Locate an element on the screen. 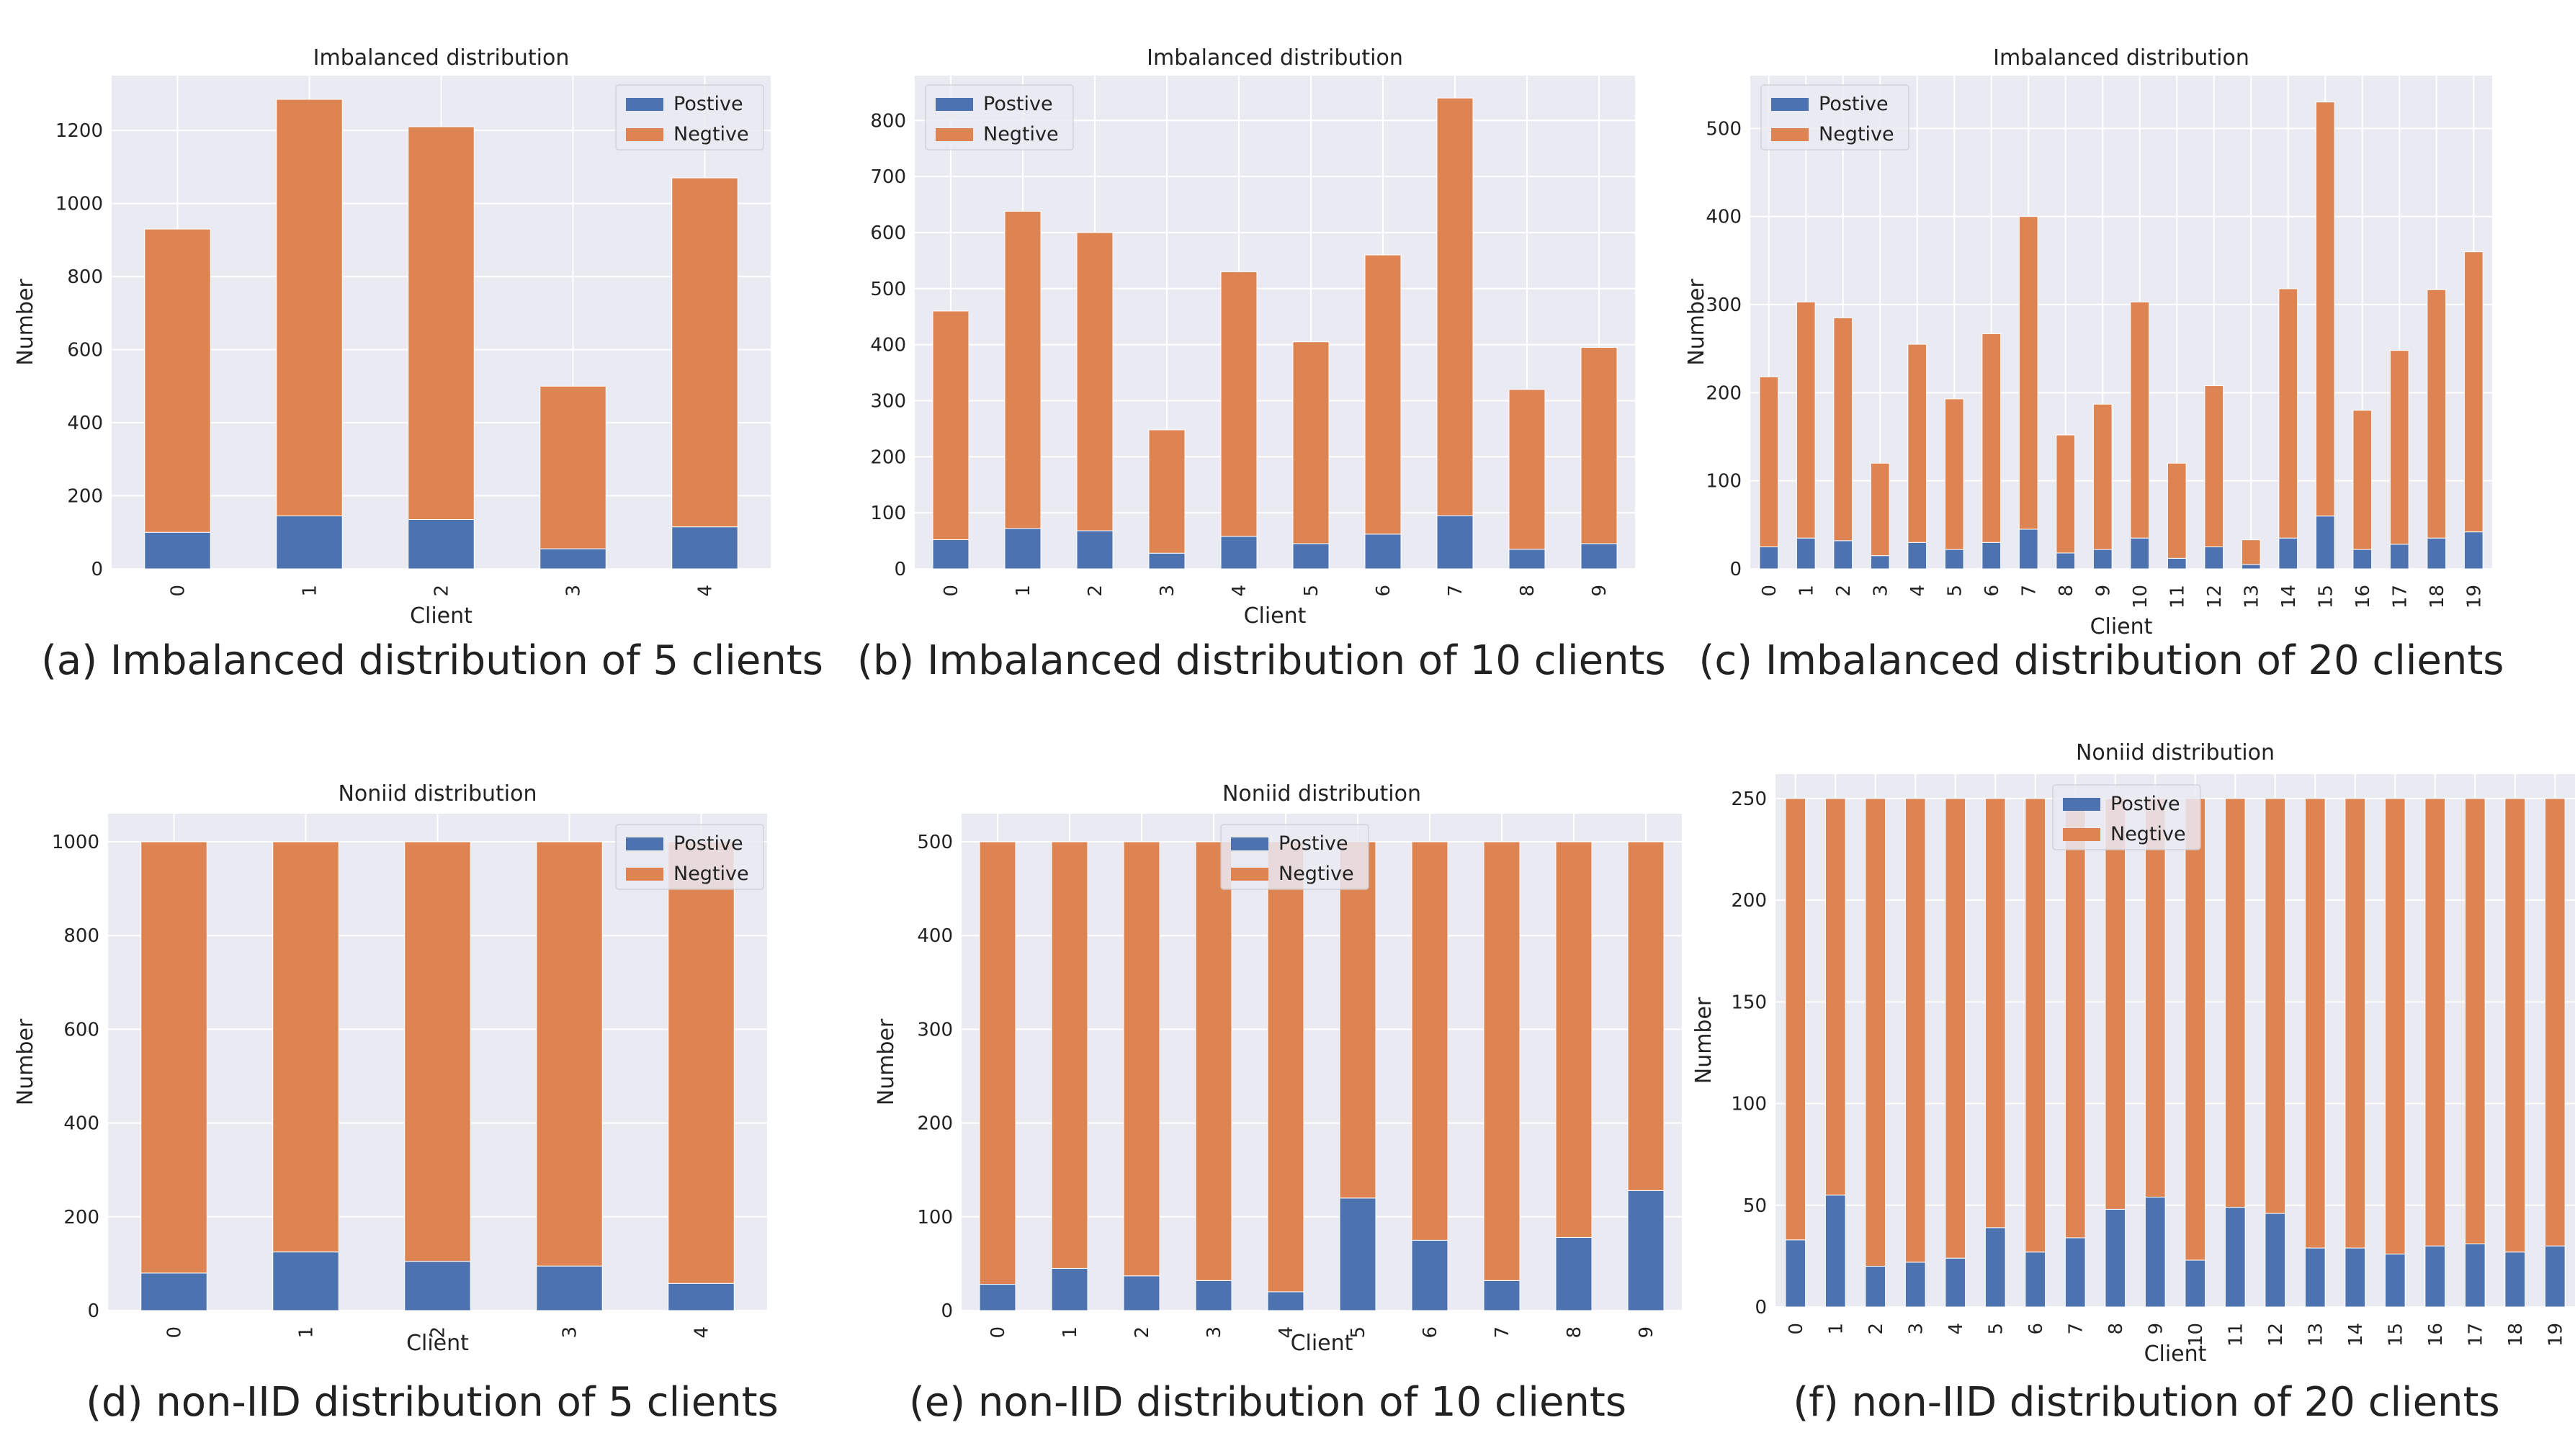 The height and width of the screenshot is (1456, 2575). caption-e: (e) non-IID distribution of 10 clients is located at coordinates (1267, 1402).